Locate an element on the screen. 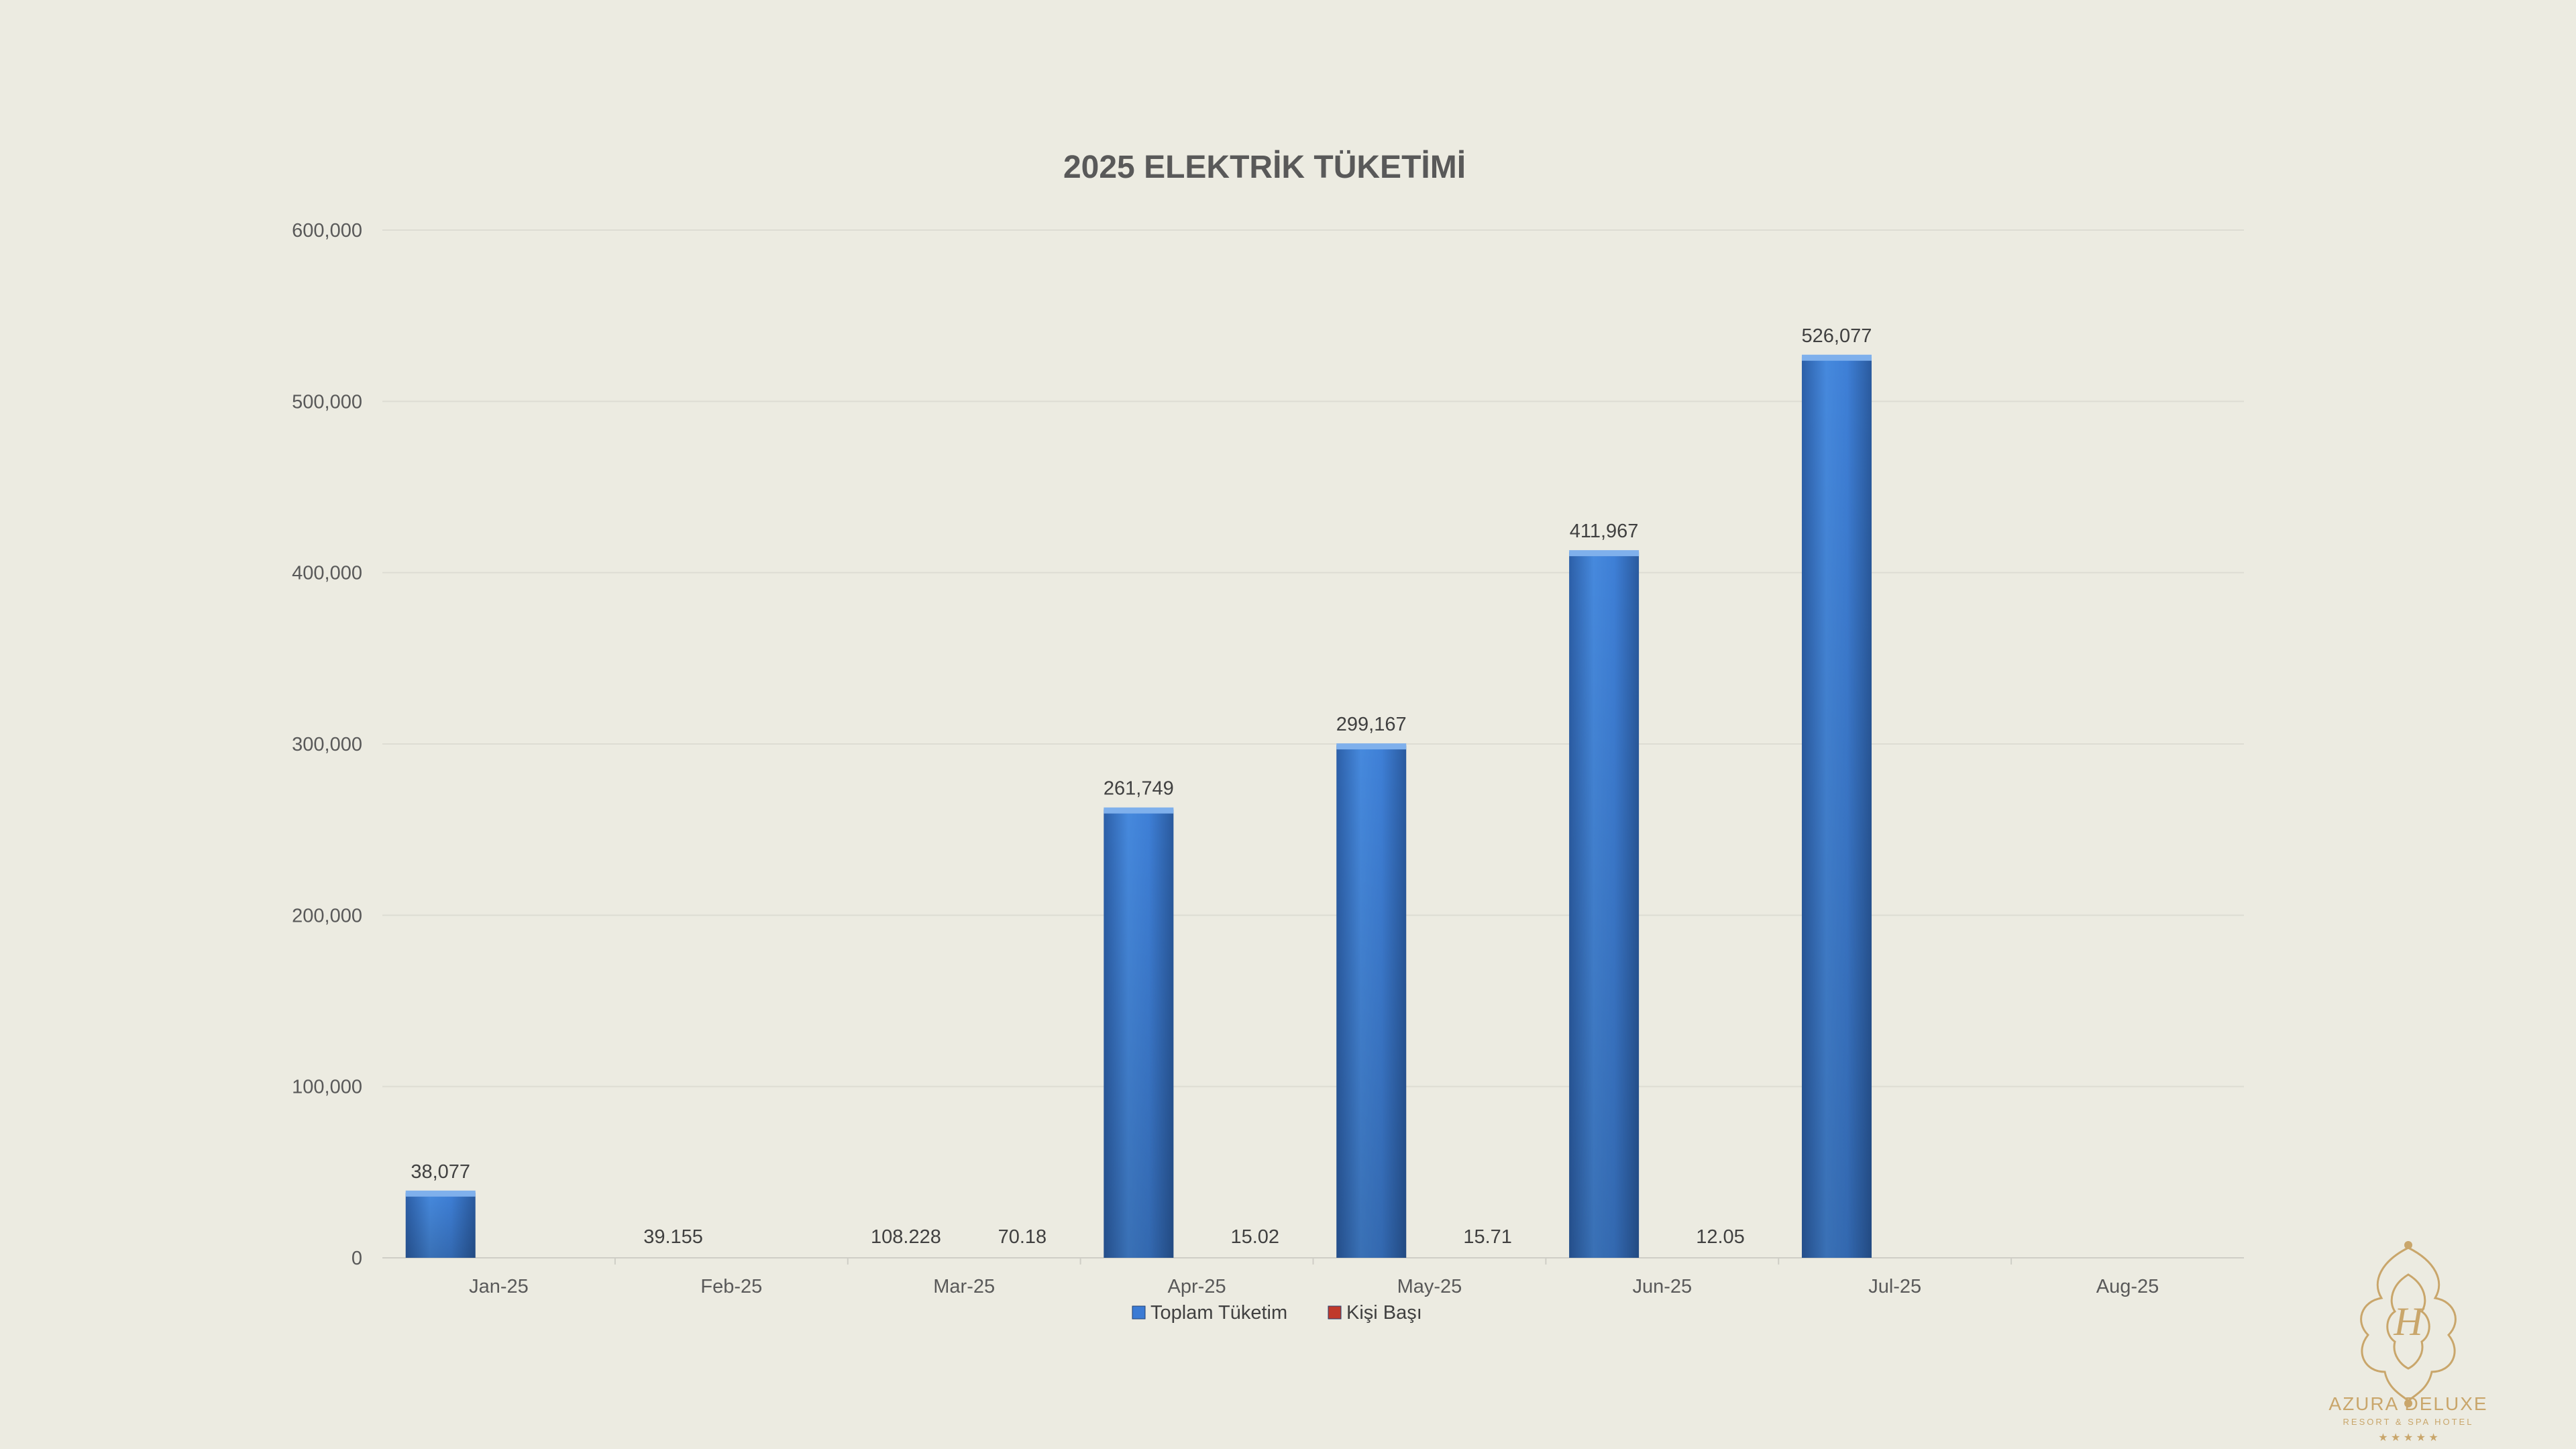 This screenshot has width=2576, height=1449. y-tick-label: 100,000 is located at coordinates (327, 1087).